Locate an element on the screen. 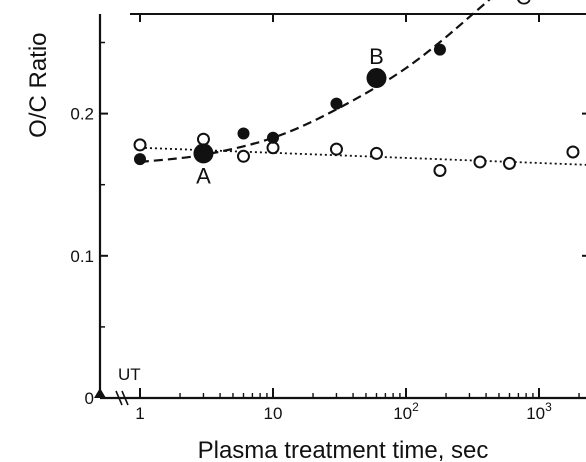 The height and width of the screenshot is (462, 586). point-annotation: A is located at coordinates (203, 175).